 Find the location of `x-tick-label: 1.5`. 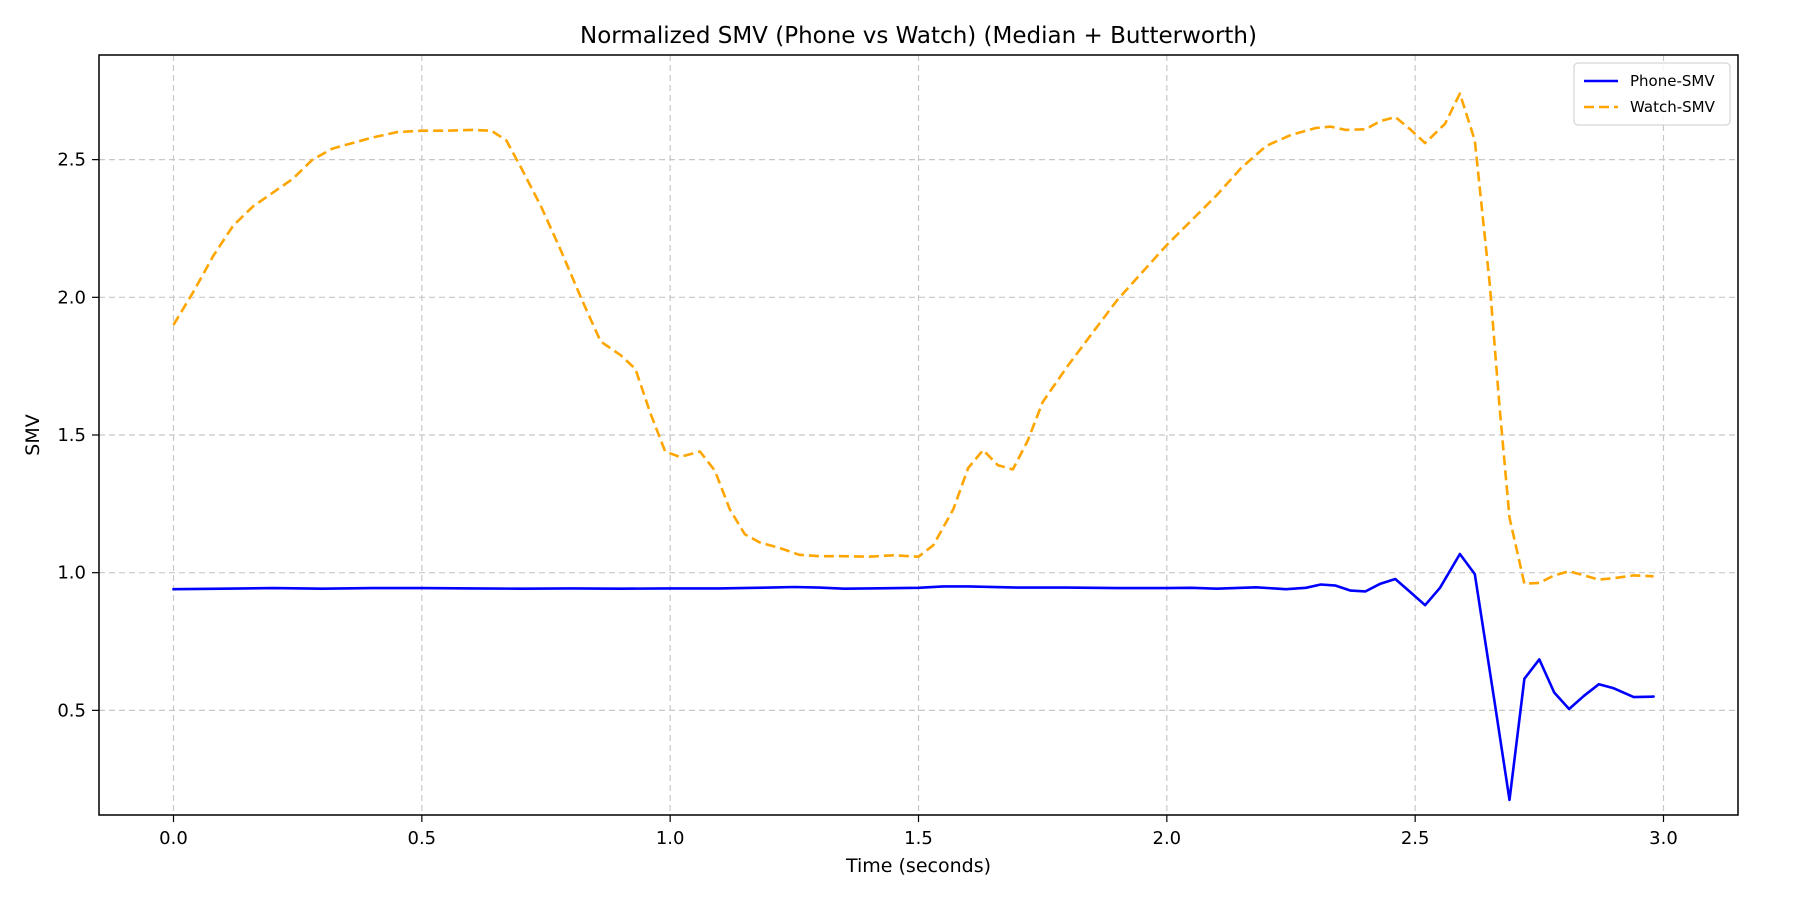

x-tick-label: 1.5 is located at coordinates (918, 838).